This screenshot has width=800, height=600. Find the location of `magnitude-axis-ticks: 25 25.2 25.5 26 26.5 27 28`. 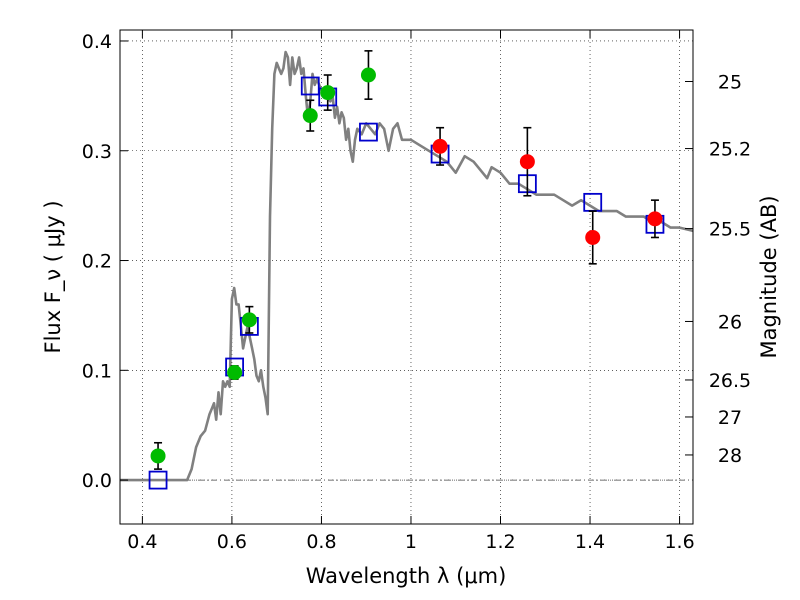

magnitude-axis-ticks: 25 25.2 25.5 26 26.5 27 28 is located at coordinates (718, 269).